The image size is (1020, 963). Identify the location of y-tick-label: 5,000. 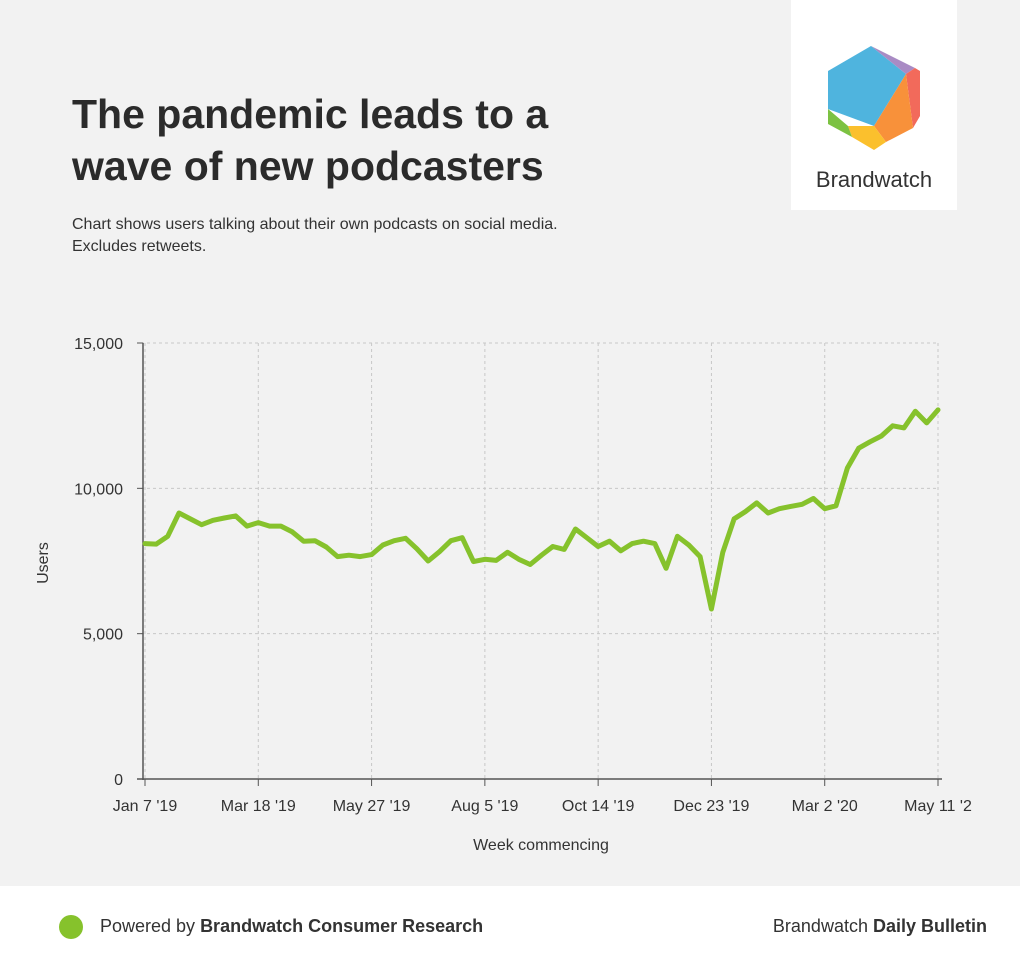
(103, 635).